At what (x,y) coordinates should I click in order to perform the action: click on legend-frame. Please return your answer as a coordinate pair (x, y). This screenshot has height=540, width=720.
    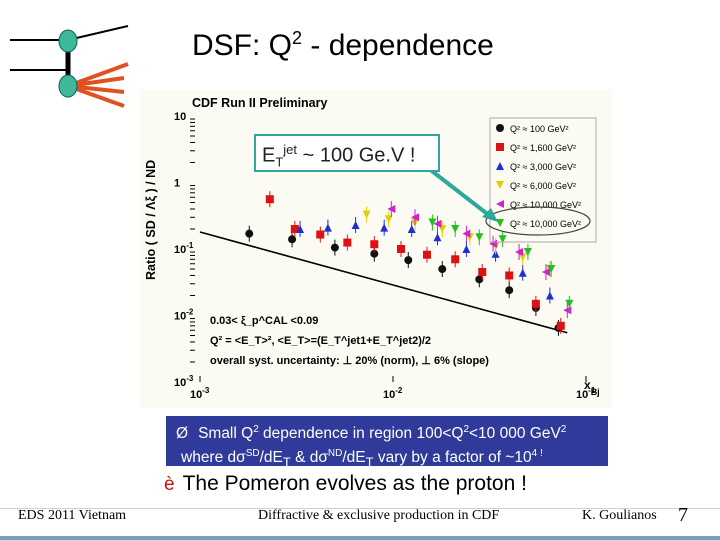
    Looking at the image, I should click on (543, 180).